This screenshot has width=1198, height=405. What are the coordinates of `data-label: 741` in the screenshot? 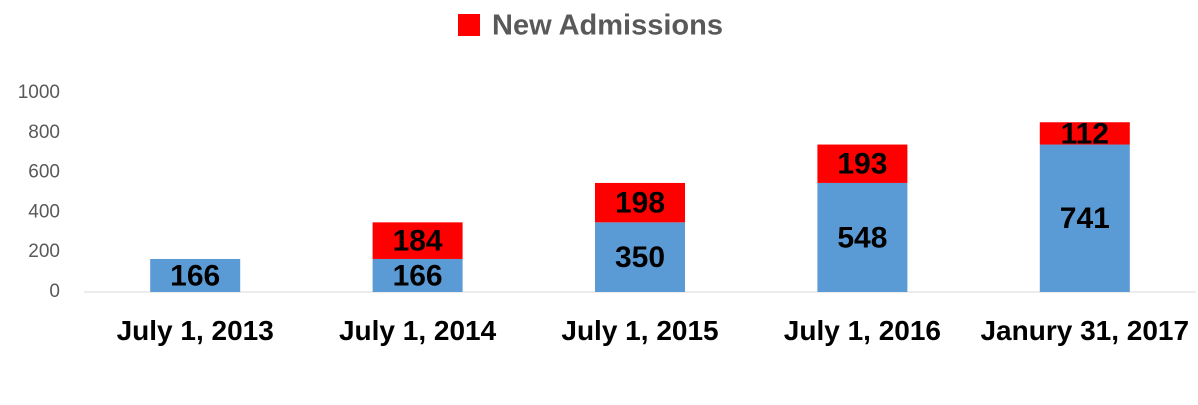 It's located at (1085, 218).